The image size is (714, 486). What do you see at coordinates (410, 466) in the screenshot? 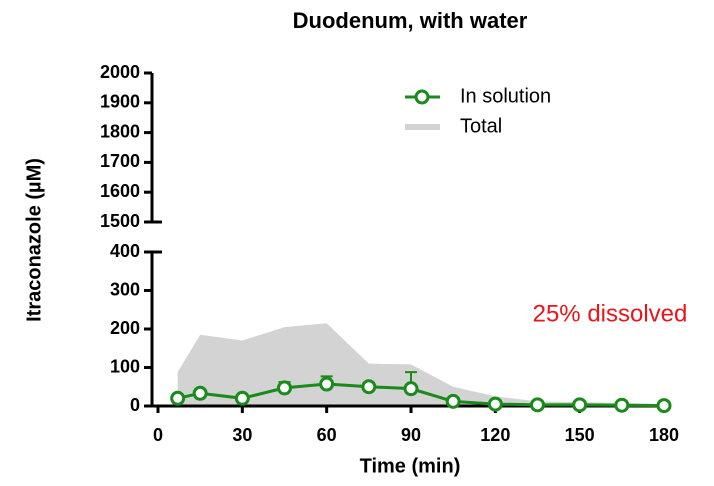
I see `x-axis-label: Time (min)` at bounding box center [410, 466].